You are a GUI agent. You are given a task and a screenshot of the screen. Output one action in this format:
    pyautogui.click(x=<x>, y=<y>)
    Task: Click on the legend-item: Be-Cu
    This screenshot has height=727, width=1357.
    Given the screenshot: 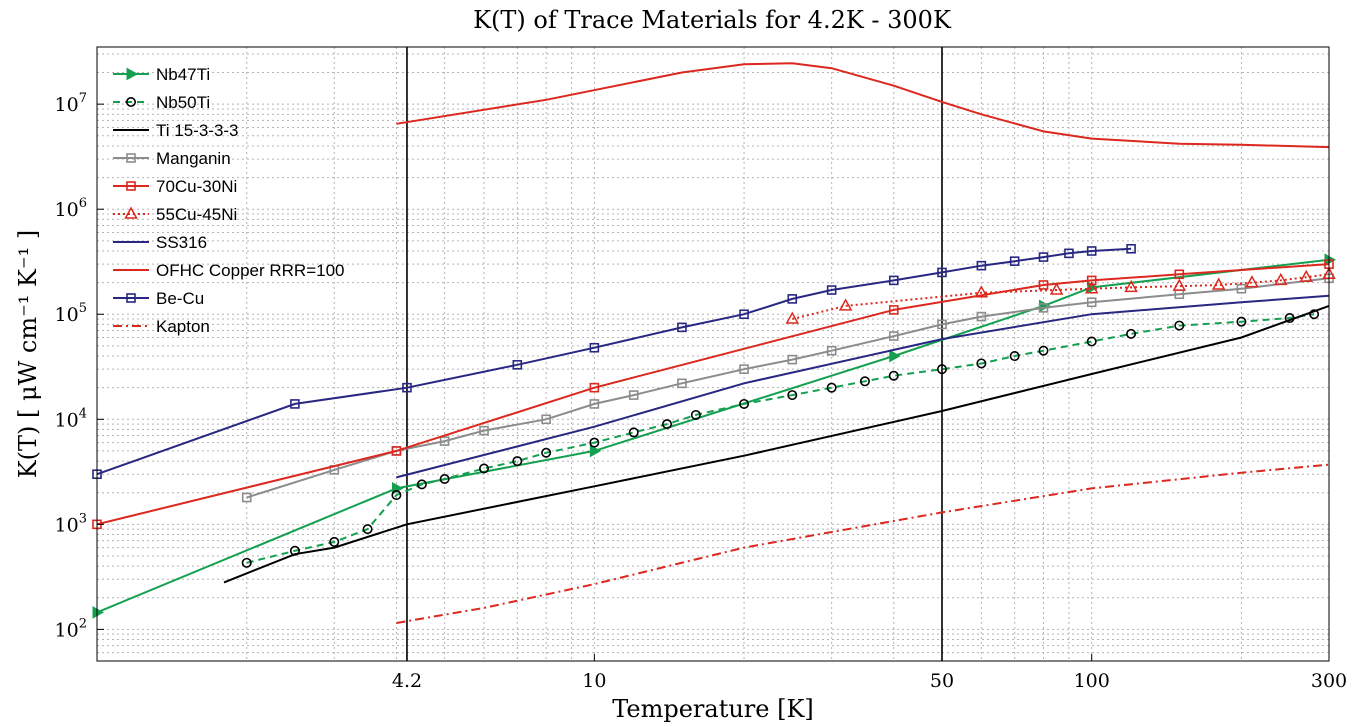 What is the action you would take?
    pyautogui.click(x=158, y=298)
    